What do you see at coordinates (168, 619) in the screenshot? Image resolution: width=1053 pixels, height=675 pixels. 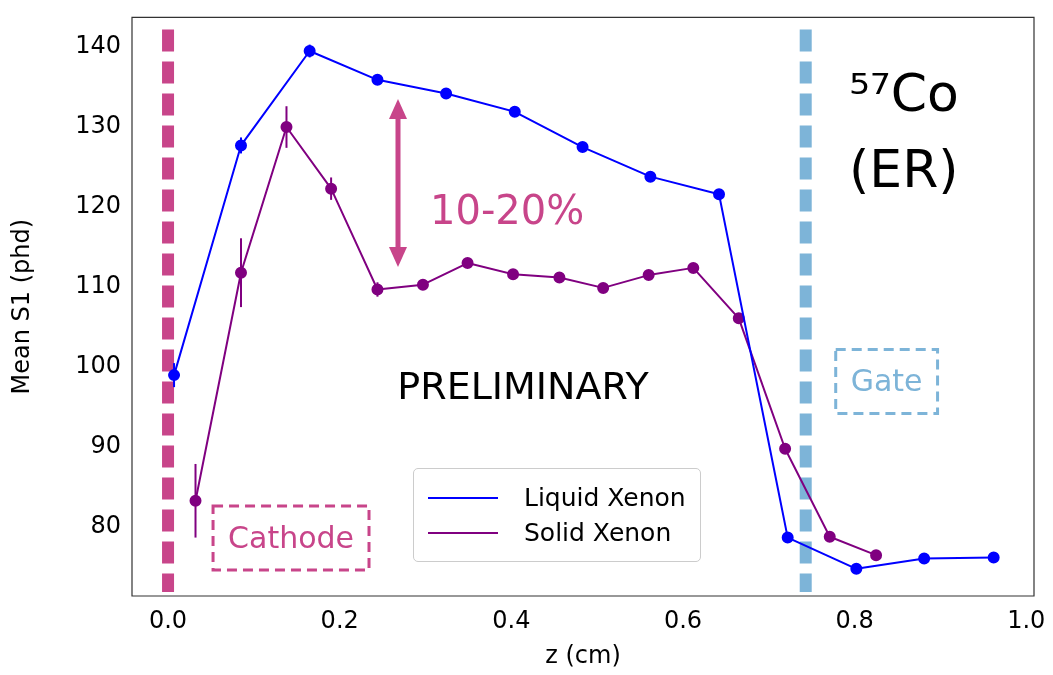 I see `x-tick-label: 0.0` at bounding box center [168, 619].